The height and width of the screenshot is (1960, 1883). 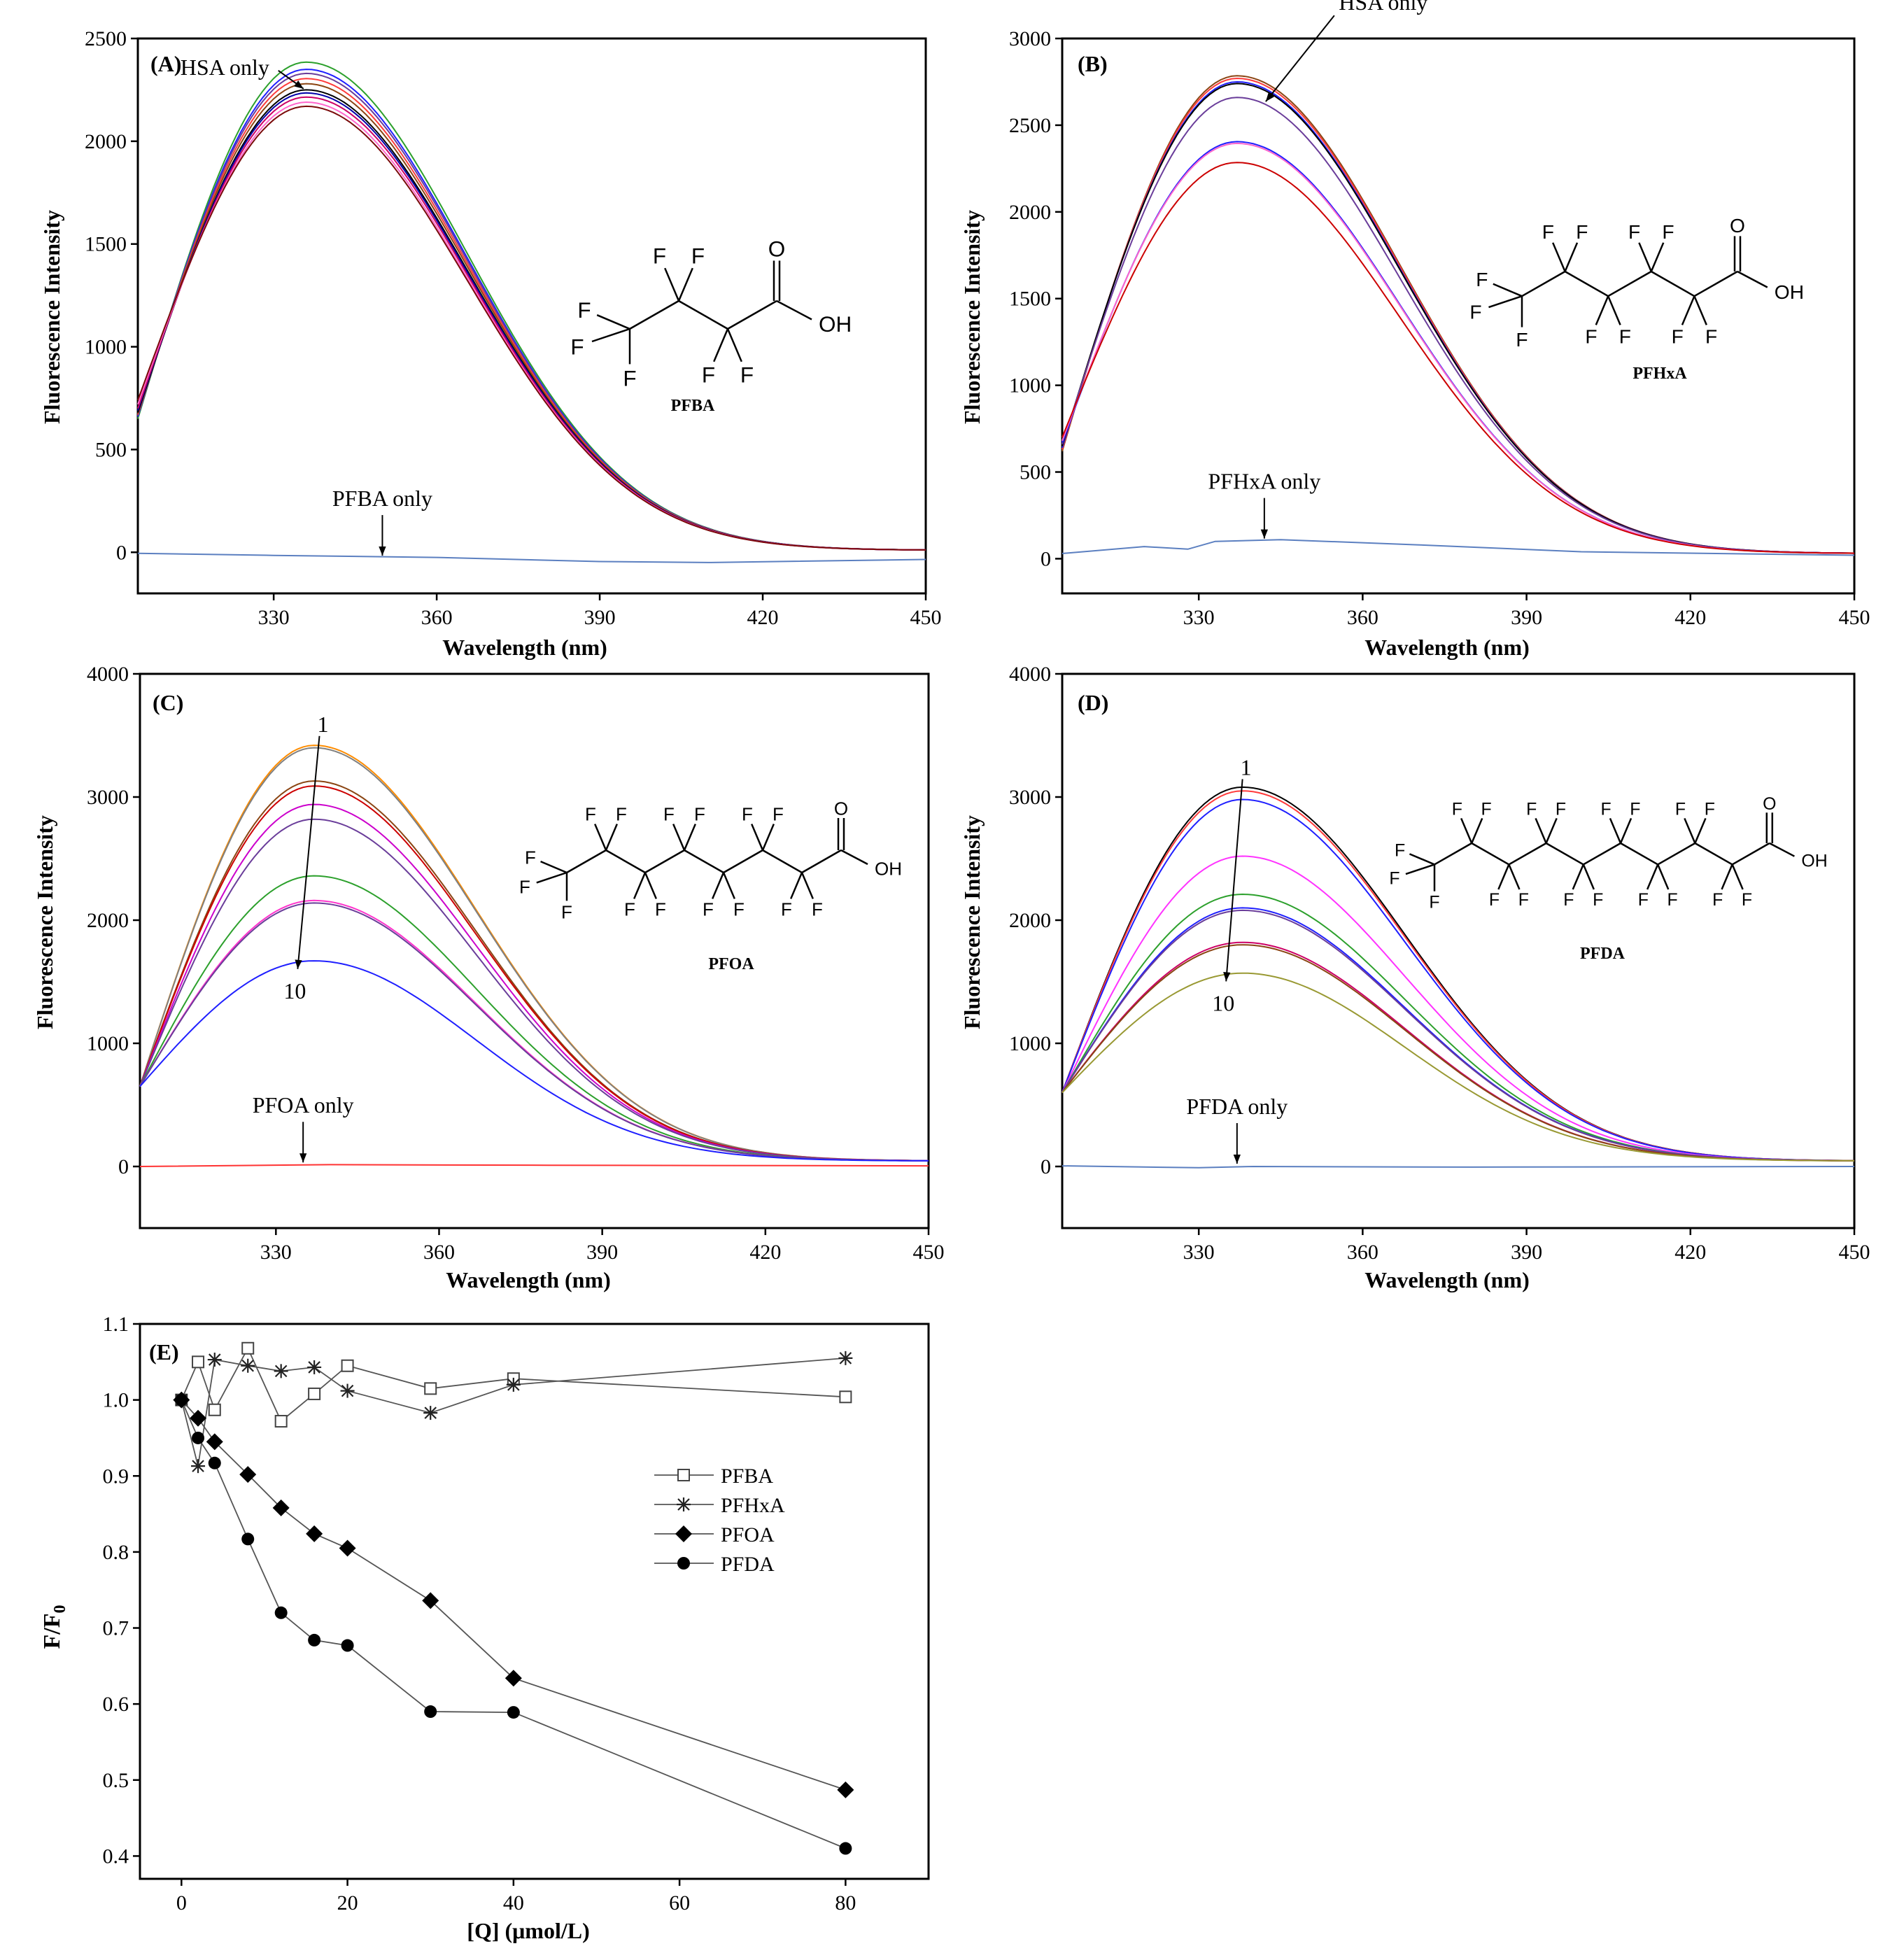 What do you see at coordinates (181, 1903) in the screenshot?
I see `x-tick-label: 0` at bounding box center [181, 1903].